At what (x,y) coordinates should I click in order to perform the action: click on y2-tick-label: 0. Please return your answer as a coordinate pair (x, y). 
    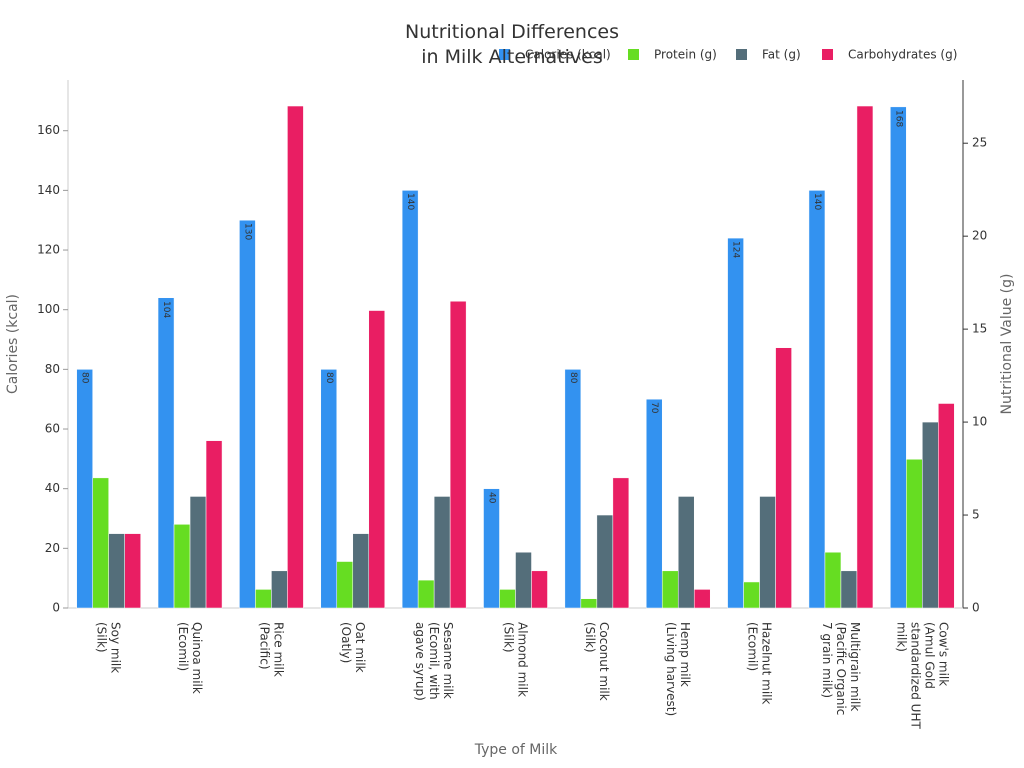
    Looking at the image, I should click on (976, 608).